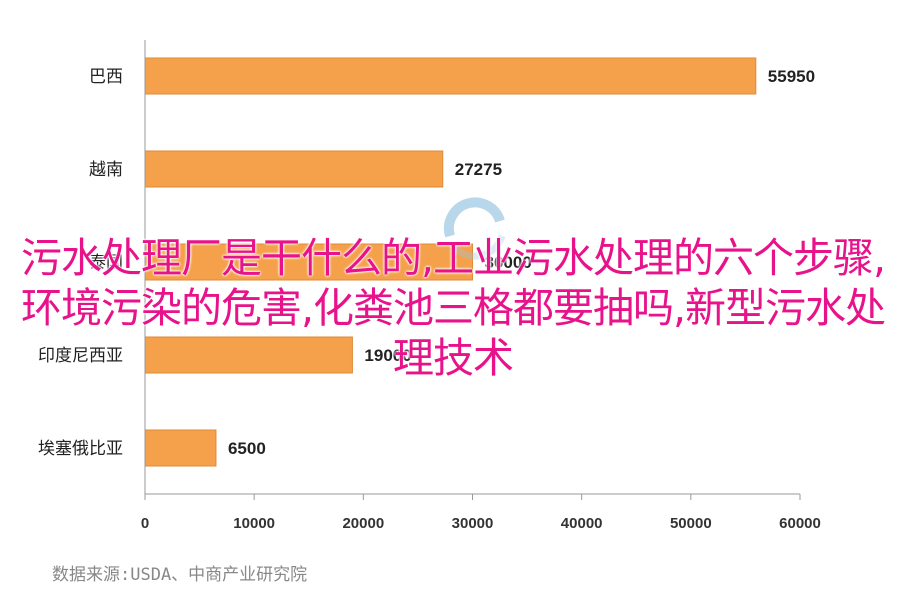  Describe the element at coordinates (691, 523) in the screenshot. I see `x-tick-label: 50000` at that location.